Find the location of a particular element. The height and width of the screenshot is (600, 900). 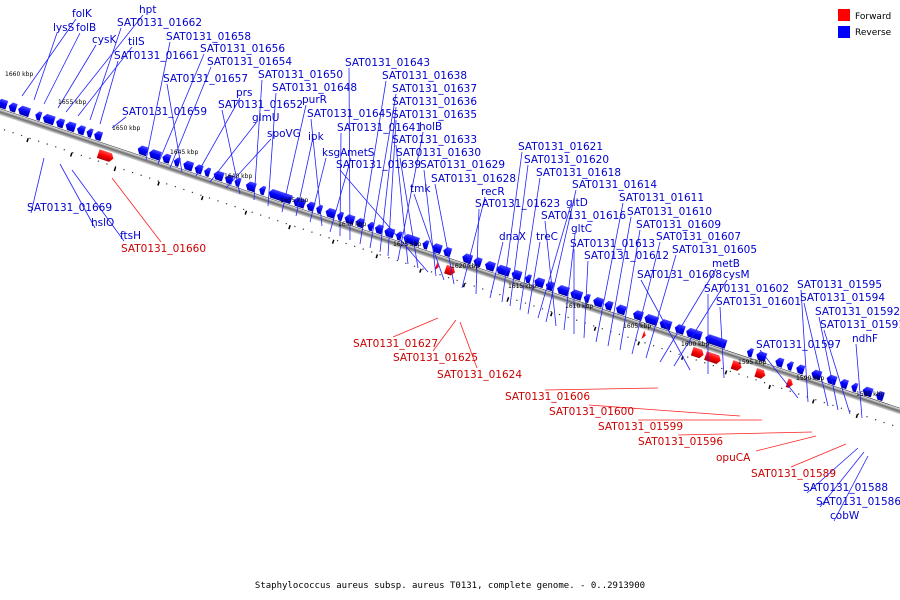

gene-label: SAT0131_01637 is located at coordinates (434, 89).